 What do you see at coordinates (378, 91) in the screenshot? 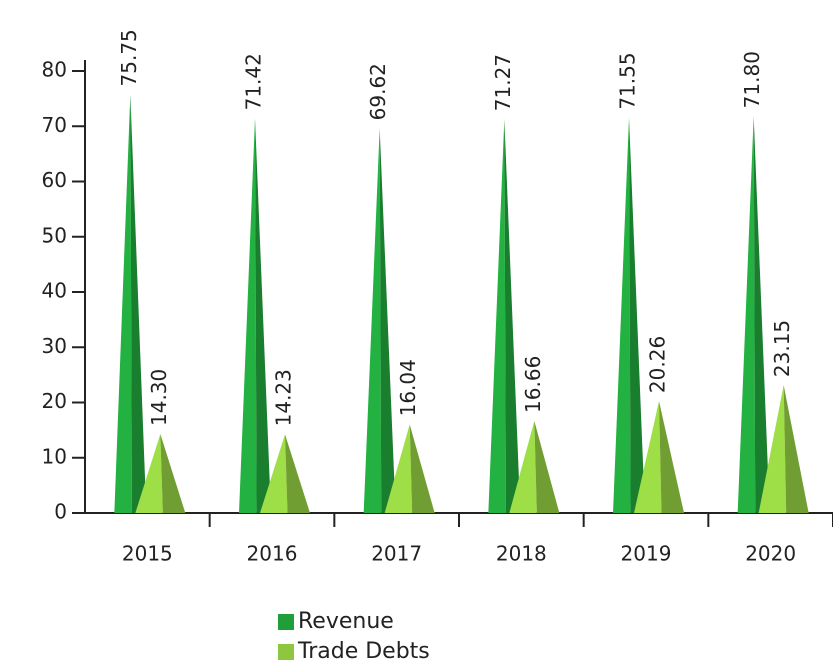
I see `data-label: 69.62` at bounding box center [378, 91].